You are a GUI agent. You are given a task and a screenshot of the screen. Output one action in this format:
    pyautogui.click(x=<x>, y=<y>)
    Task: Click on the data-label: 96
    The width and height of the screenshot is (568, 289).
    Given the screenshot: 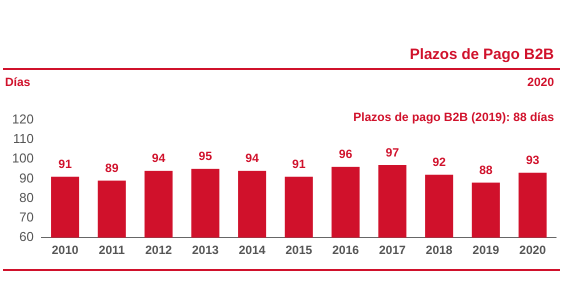 What is the action you would take?
    pyautogui.click(x=345, y=154)
    